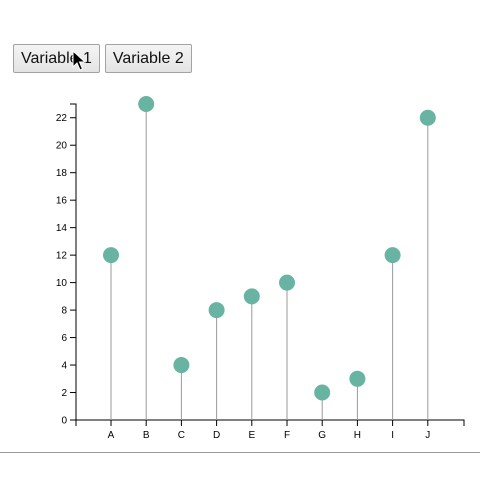 The width and height of the screenshot is (480, 480). Describe the element at coordinates (216, 435) in the screenshot. I see `x-tick-label: D` at that location.